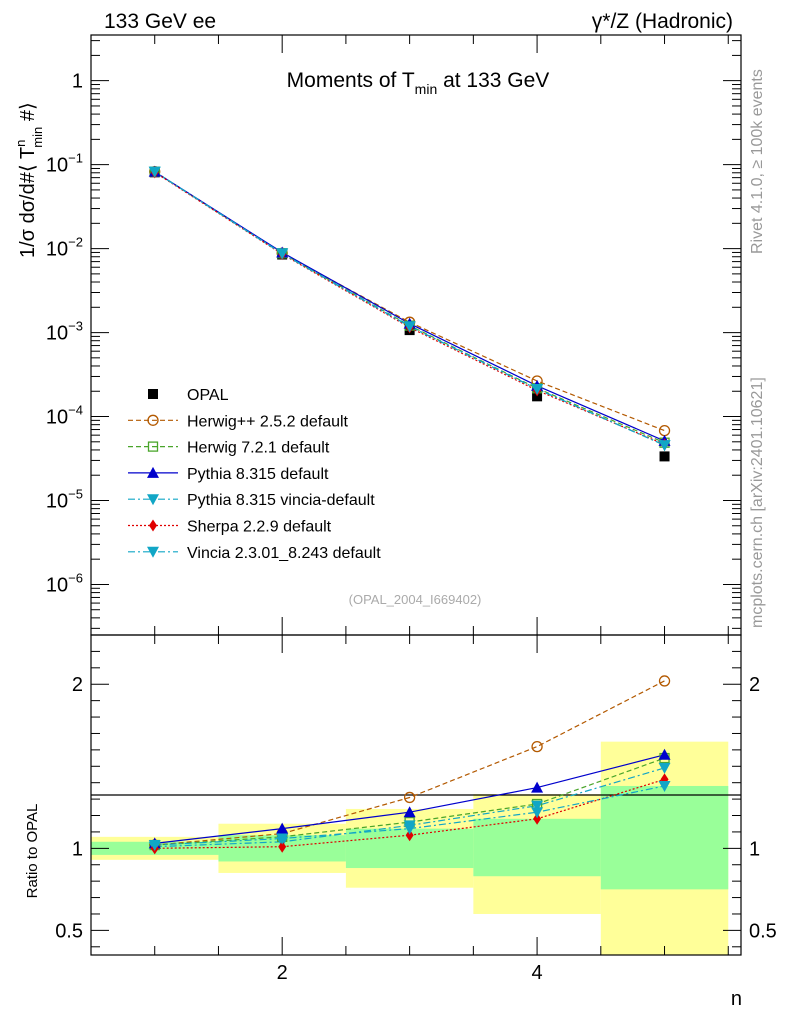 The width and height of the screenshot is (786, 1024). I want to click on y-tick-label: 1, so click(77, 82).